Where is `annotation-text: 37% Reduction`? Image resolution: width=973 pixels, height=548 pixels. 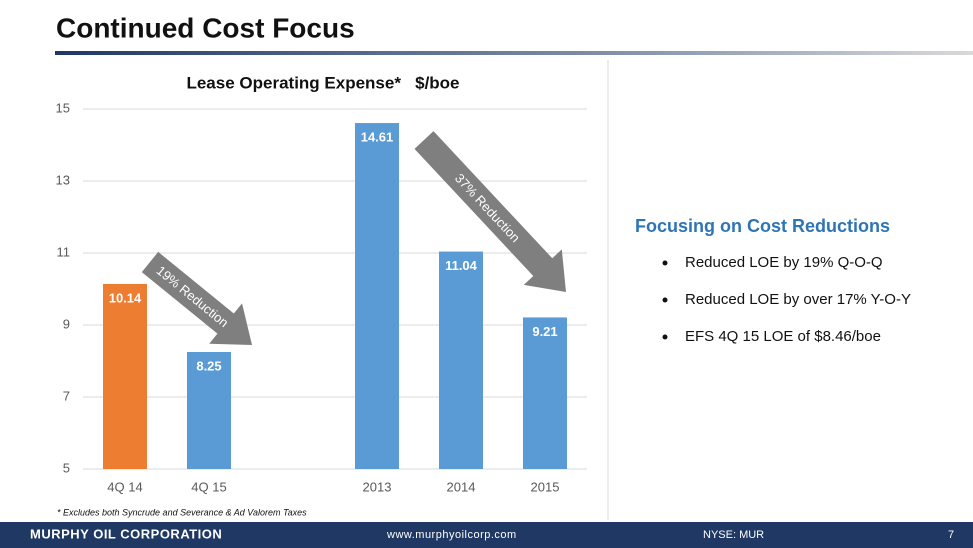 annotation-text: 37% Reduction is located at coordinates (487, 208).